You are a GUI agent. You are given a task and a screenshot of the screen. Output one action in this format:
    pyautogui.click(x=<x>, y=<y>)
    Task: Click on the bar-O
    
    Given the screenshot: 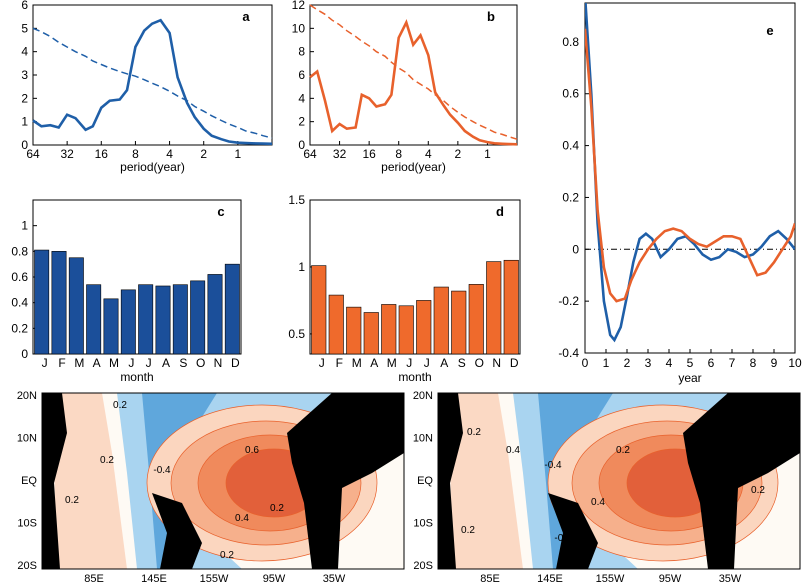 What is the action you would take?
    pyautogui.click(x=476, y=319)
    